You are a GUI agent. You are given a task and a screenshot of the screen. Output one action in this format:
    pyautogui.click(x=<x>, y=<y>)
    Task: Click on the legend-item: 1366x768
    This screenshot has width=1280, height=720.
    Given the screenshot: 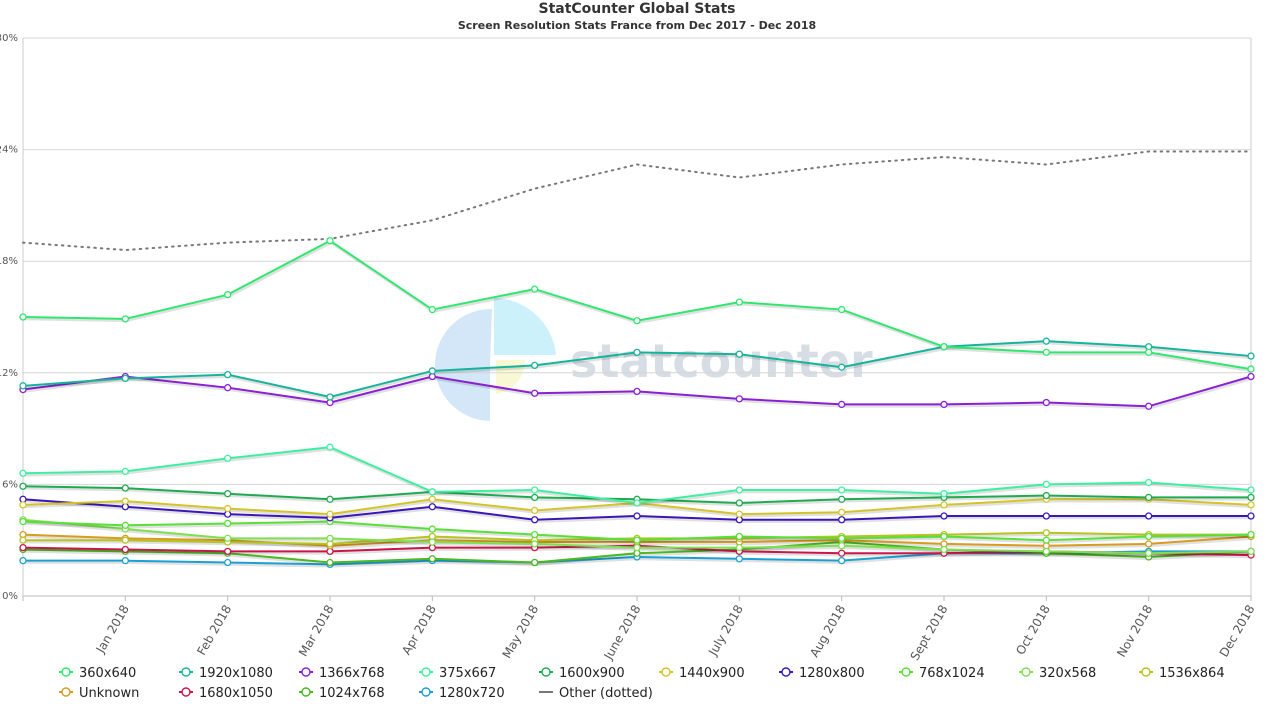 What is the action you would take?
    pyautogui.click(x=342, y=673)
    